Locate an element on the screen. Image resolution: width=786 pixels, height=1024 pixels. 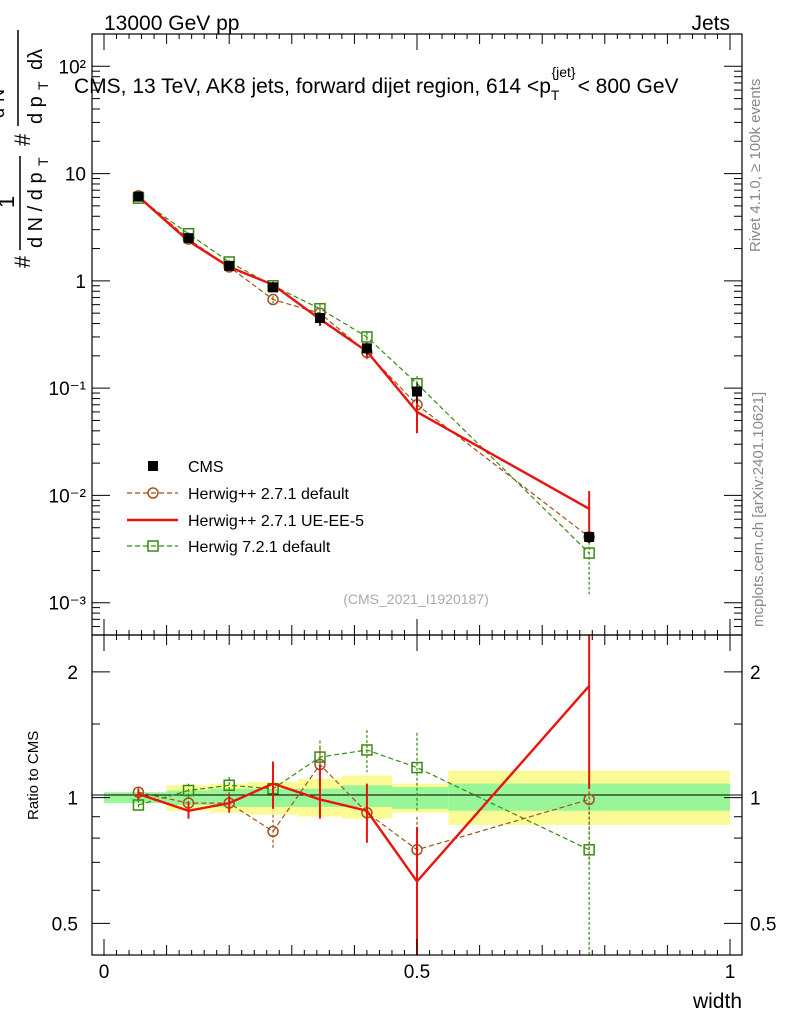
y-label-dpt-sub: T is located at coordinates (43, 85).